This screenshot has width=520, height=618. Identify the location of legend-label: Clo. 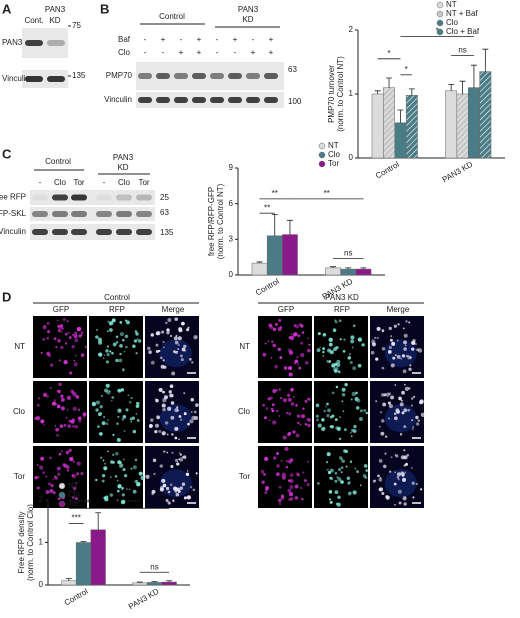
(334, 154).